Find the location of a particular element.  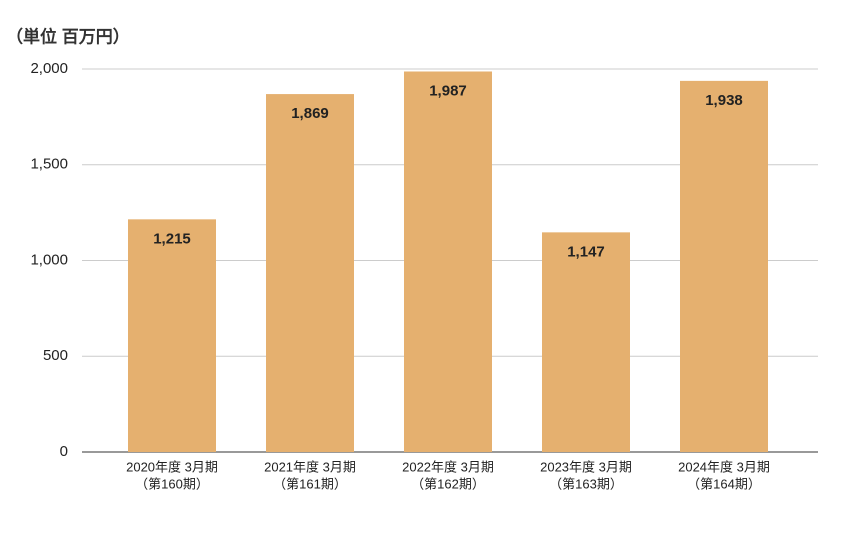

x-tick-label: （第161期） is located at coordinates (310, 483).